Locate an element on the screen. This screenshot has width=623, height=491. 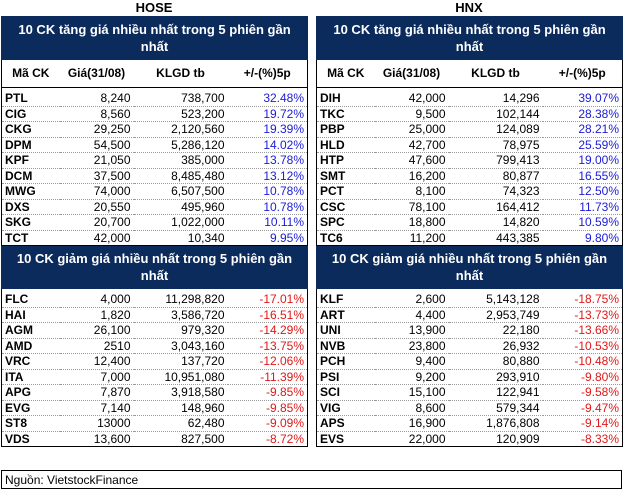
loser-ticker: EVG is located at coordinates (30, 408).